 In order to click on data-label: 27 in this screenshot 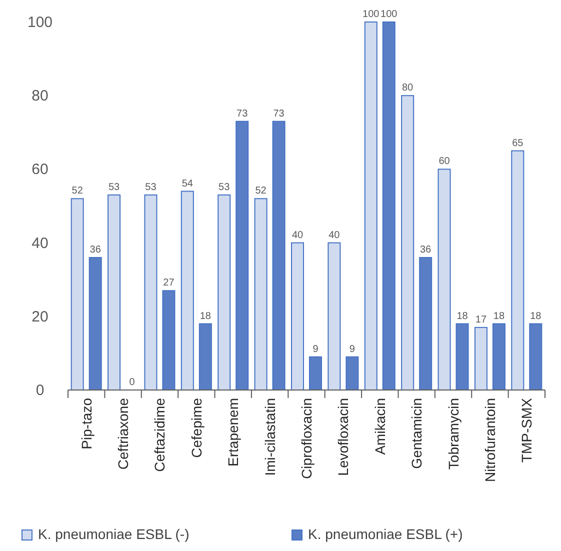, I will do `click(169, 283)`.